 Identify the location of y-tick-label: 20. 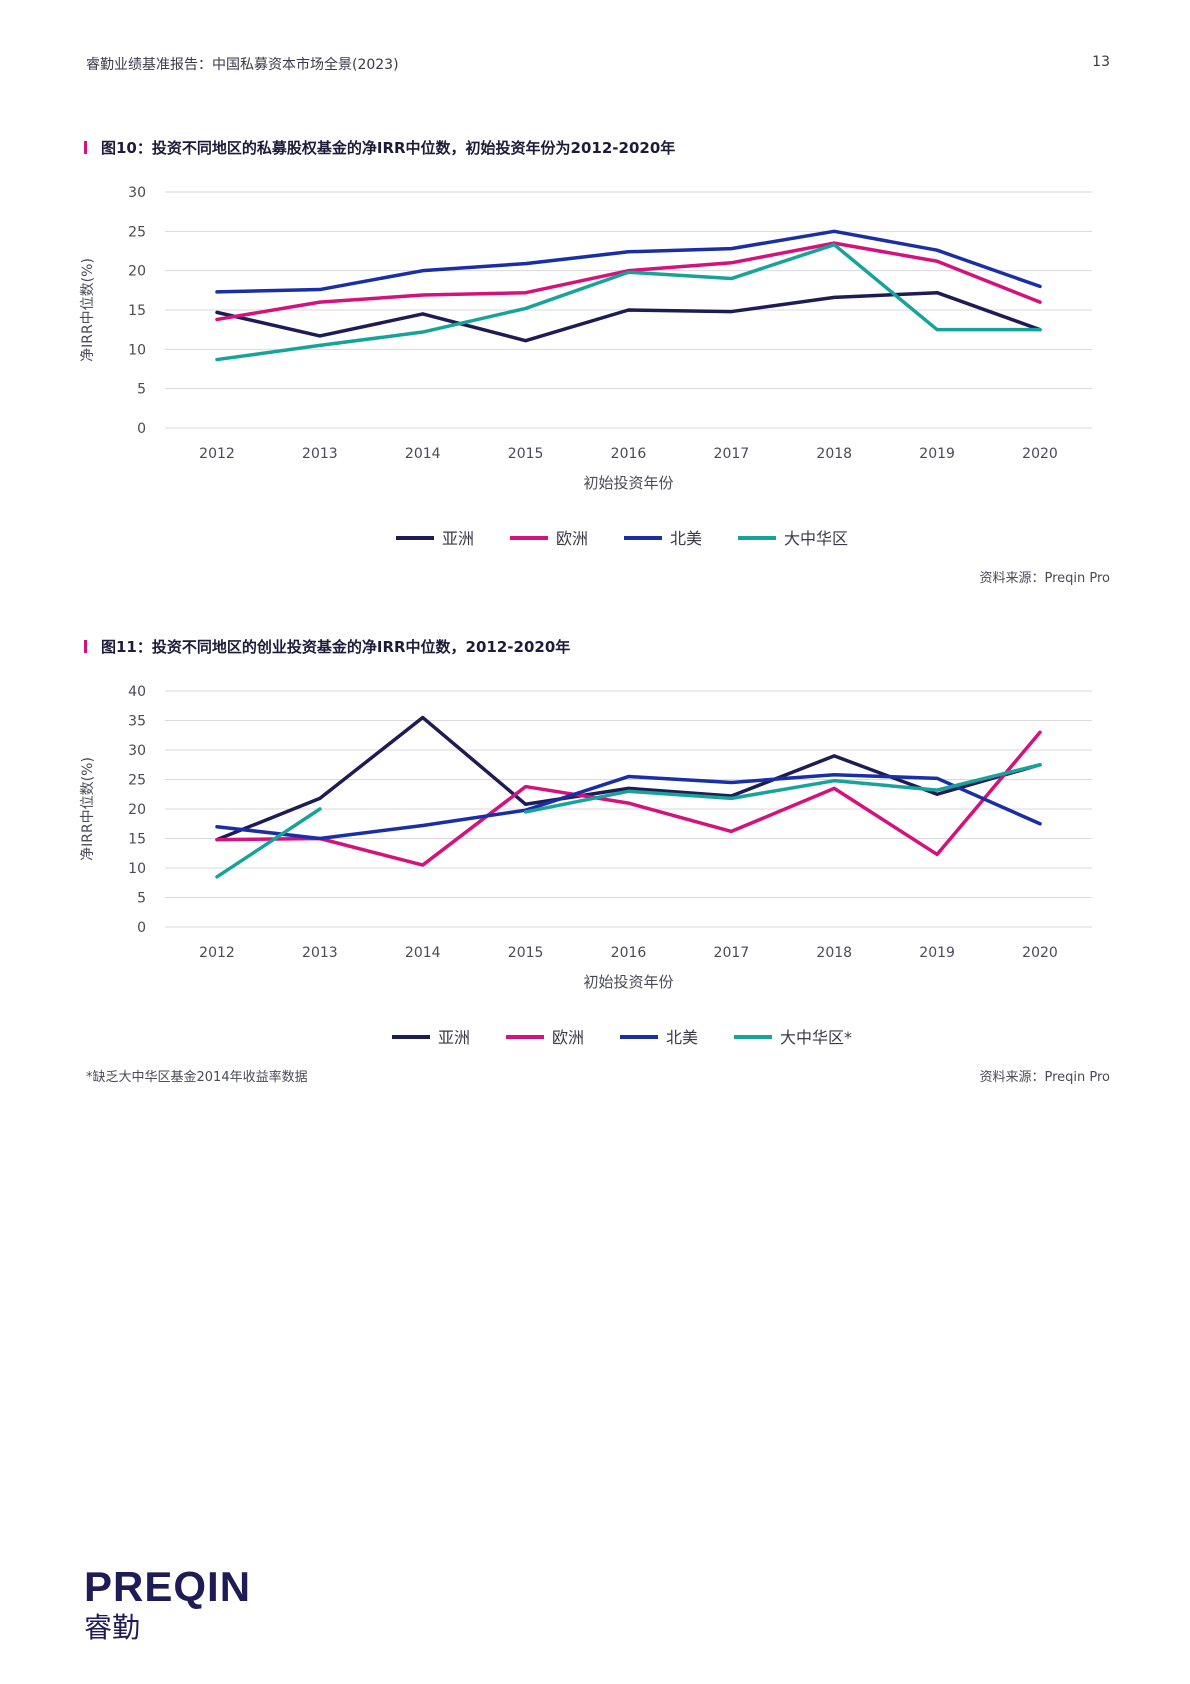
(137, 810).